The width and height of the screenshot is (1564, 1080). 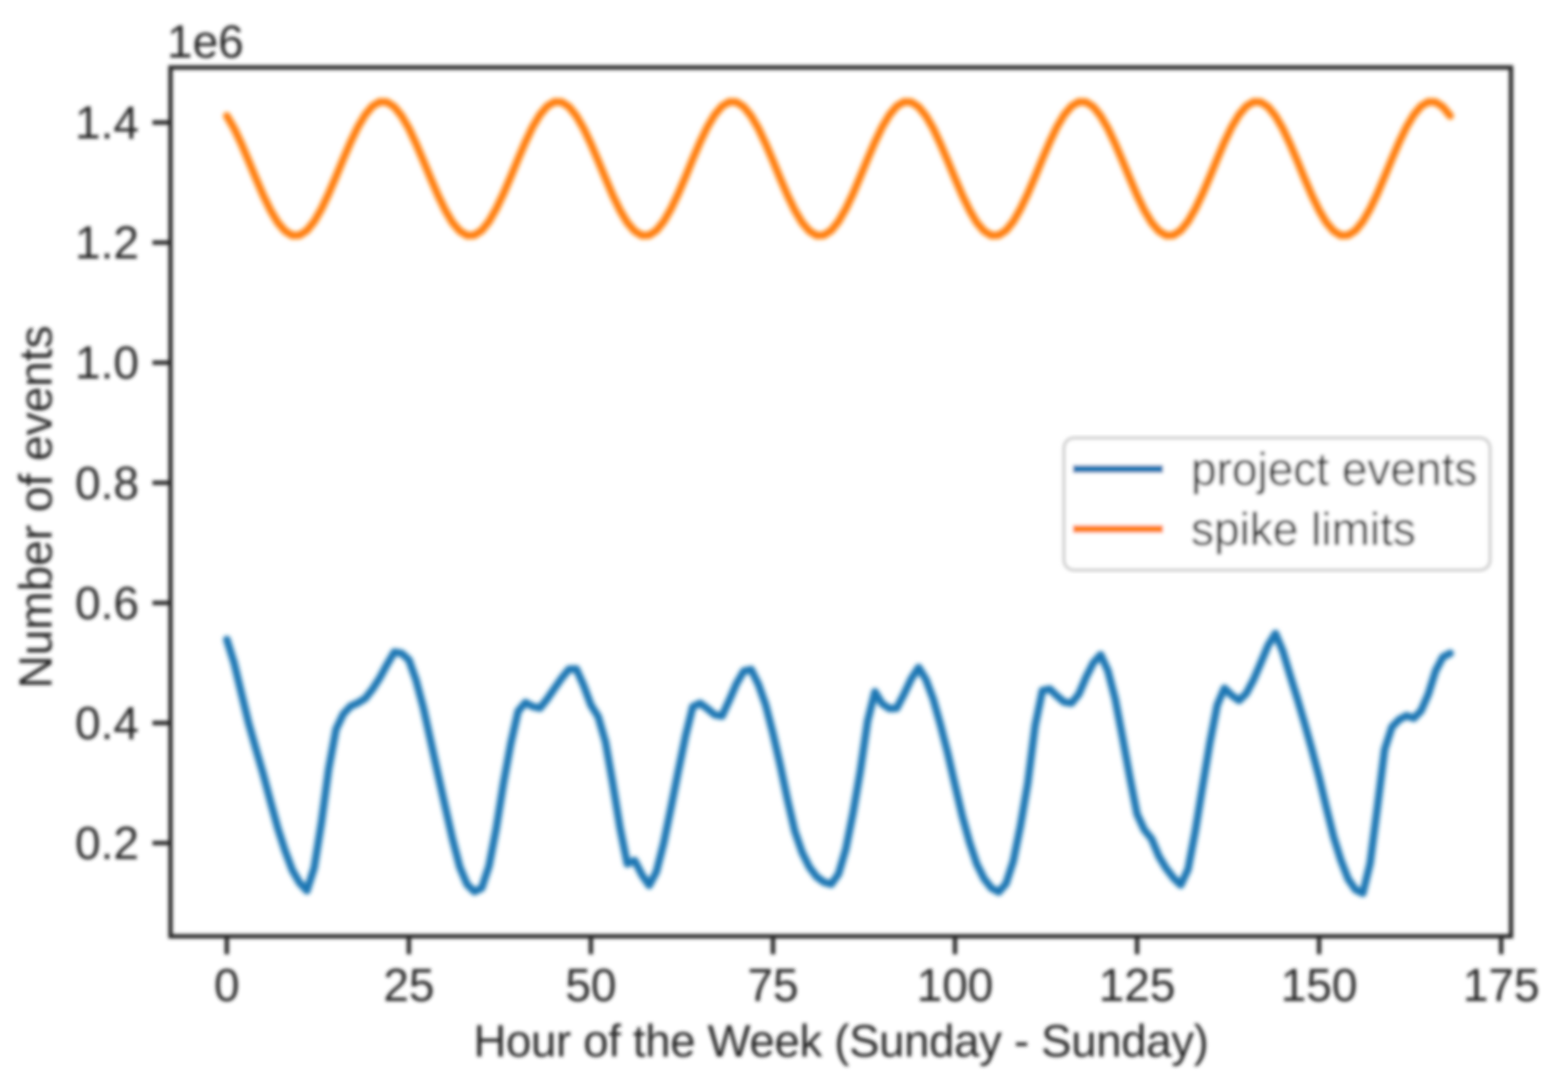 What do you see at coordinates (205, 42) in the screenshot?
I see `svg-text: 1e6` at bounding box center [205, 42].